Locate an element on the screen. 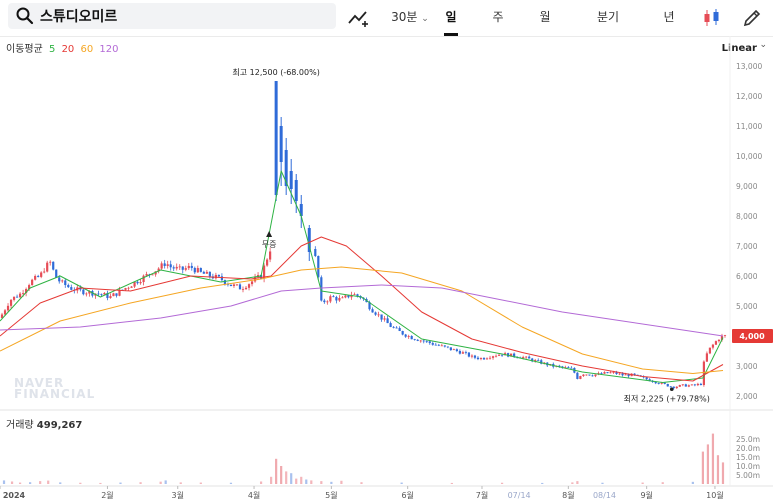 This screenshot has width=773, height=502. ma-120-label: 120 is located at coordinates (109, 49).